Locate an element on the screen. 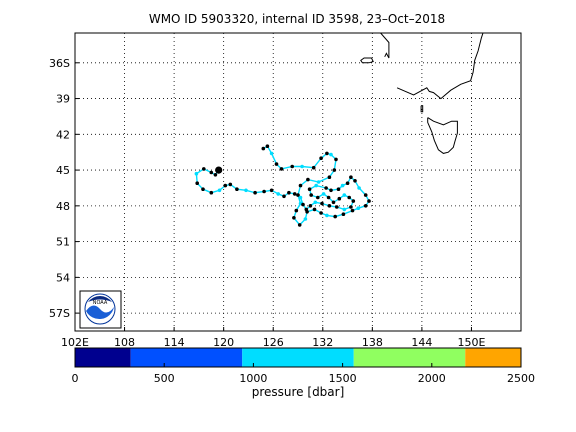 Image resolution: width=576 pixels, height=432 pixels. coastline-tasmania is located at coordinates (442, 135).